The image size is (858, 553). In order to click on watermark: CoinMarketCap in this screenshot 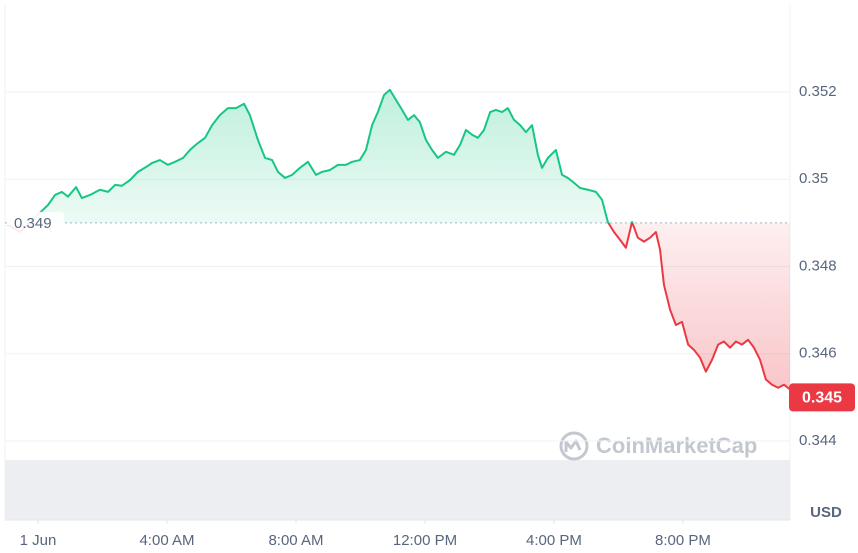, I will do `click(658, 446)`.